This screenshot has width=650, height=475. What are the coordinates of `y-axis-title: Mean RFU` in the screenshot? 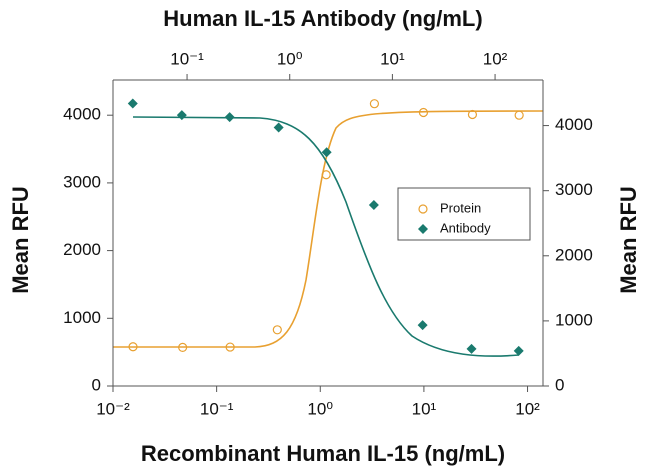 It's located at (20, 240).